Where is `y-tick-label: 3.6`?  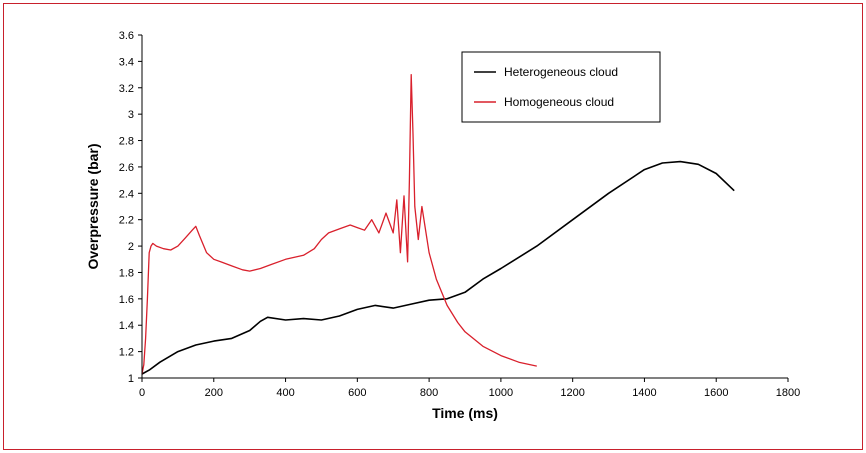
y-tick-label: 3.6 is located at coordinates (126, 36).